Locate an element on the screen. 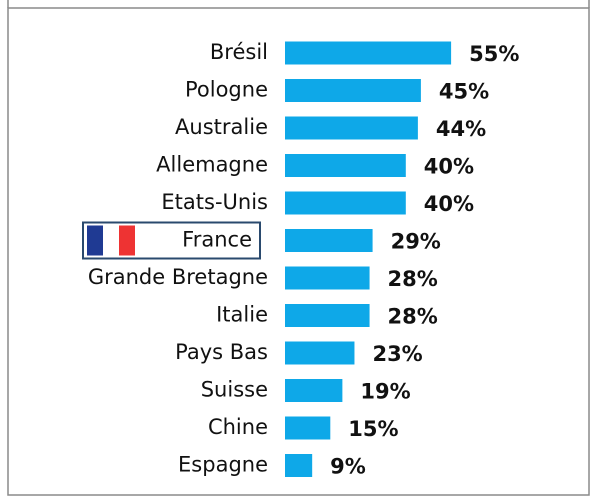 Image resolution: width=597 pixels, height=503 pixels. category-label: Grande Bretagne is located at coordinates (178, 277).